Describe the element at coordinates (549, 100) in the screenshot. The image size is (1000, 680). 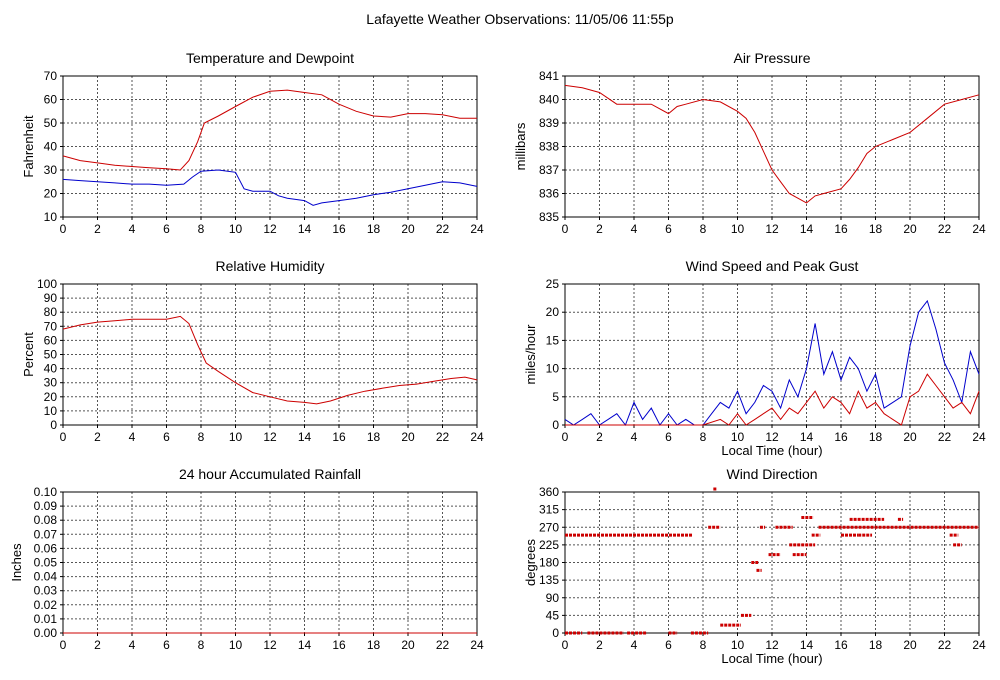
I see `y-tick-label: 840` at that location.